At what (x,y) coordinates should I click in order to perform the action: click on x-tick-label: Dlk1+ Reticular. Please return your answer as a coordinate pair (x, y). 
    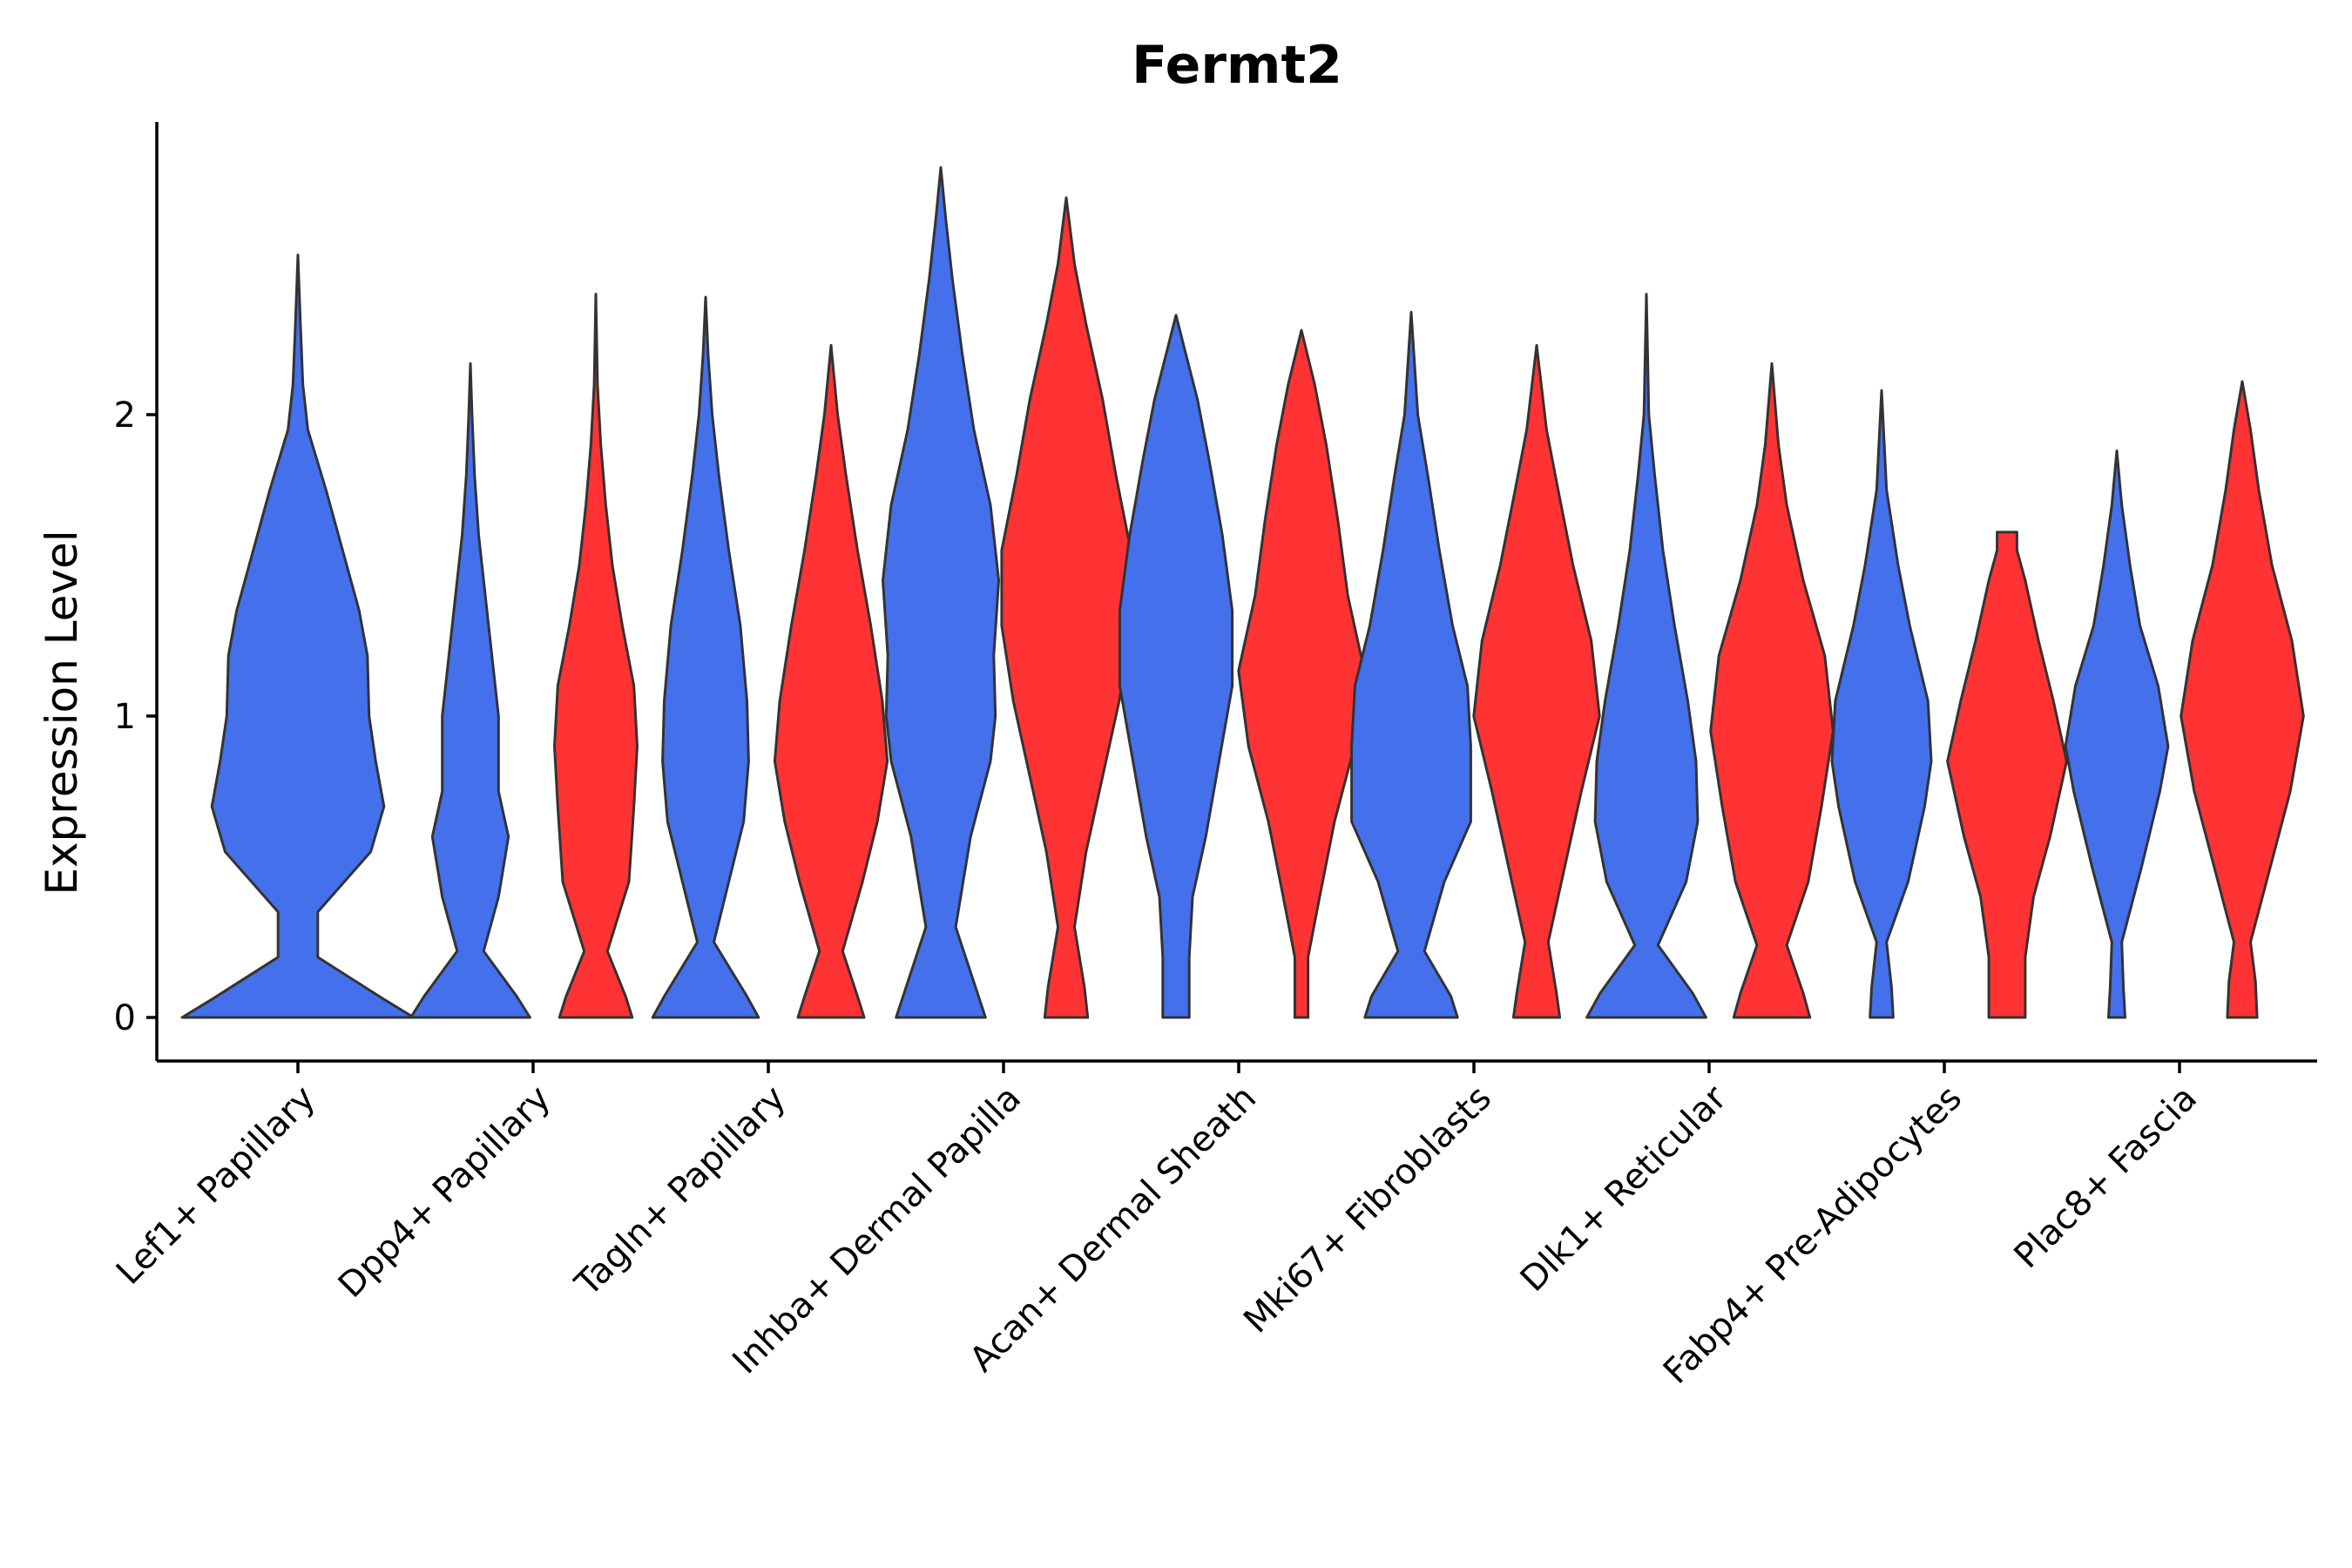
    Looking at the image, I should click on (1624, 1189).